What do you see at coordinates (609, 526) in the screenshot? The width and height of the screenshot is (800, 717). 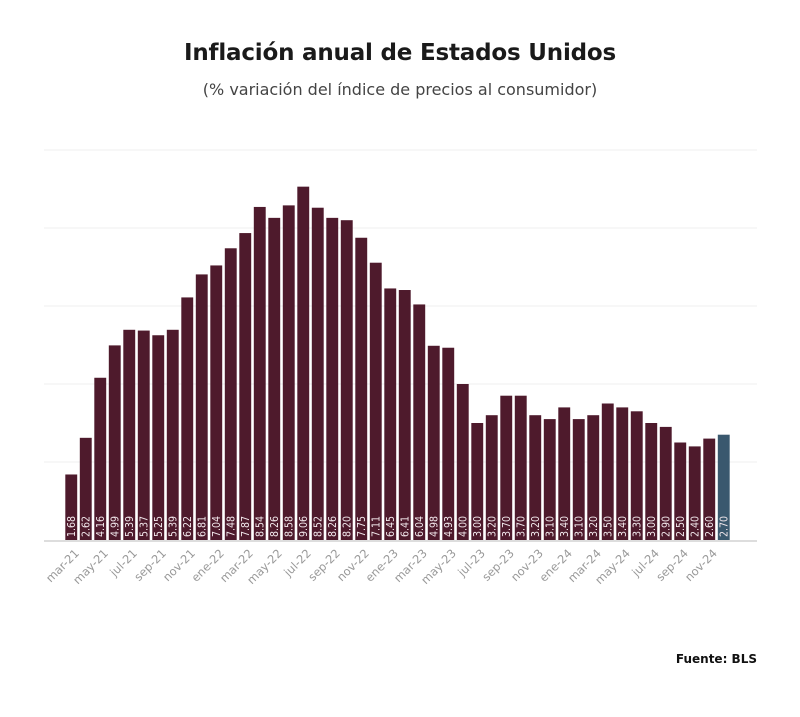 I see `data-label: 3.50` at bounding box center [609, 526].